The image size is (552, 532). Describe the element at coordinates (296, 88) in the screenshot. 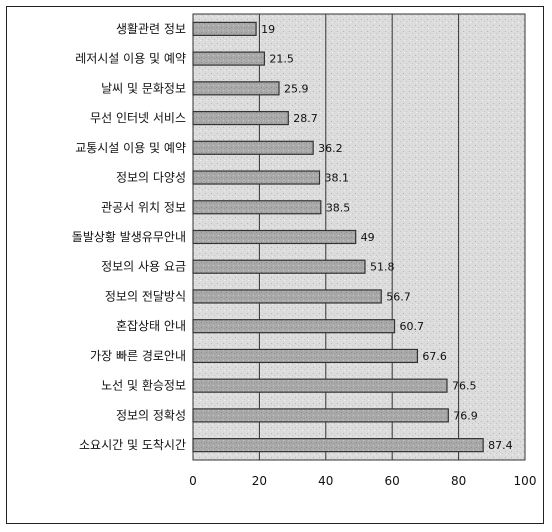

I see `value-label: 25.9` at that location.